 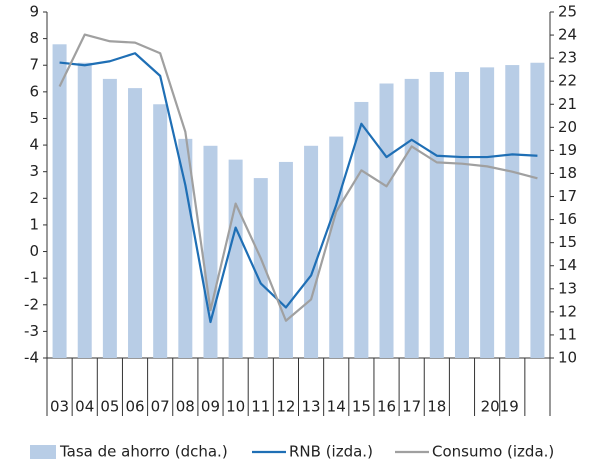 What do you see at coordinates (31, 304) in the screenshot?
I see `y-tick-label: -2` at bounding box center [31, 304].